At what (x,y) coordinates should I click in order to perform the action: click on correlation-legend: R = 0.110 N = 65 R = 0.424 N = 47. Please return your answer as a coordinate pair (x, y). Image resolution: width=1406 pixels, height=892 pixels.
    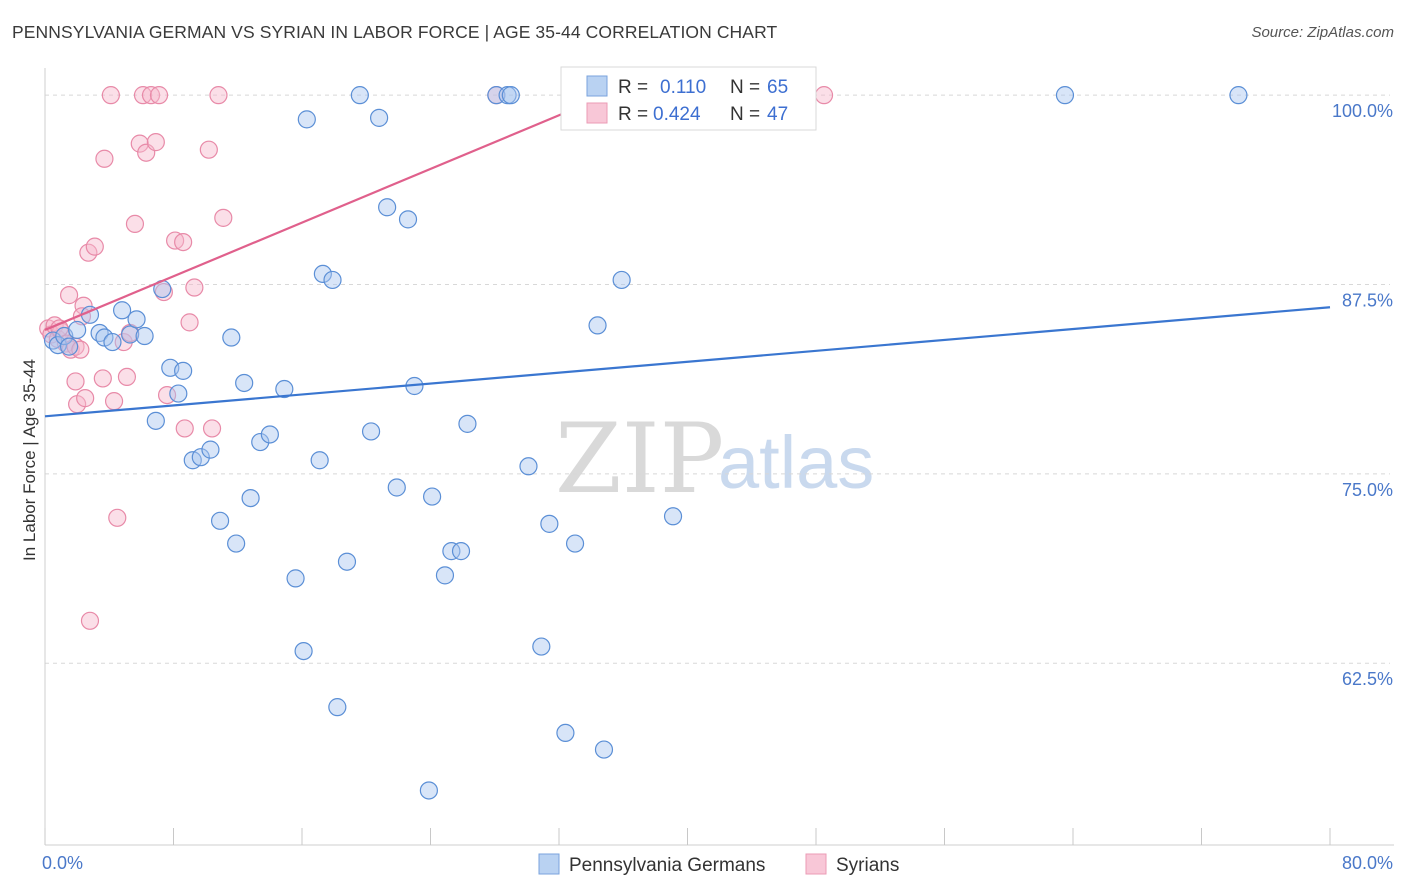
    Looking at the image, I should click on (688, 98).